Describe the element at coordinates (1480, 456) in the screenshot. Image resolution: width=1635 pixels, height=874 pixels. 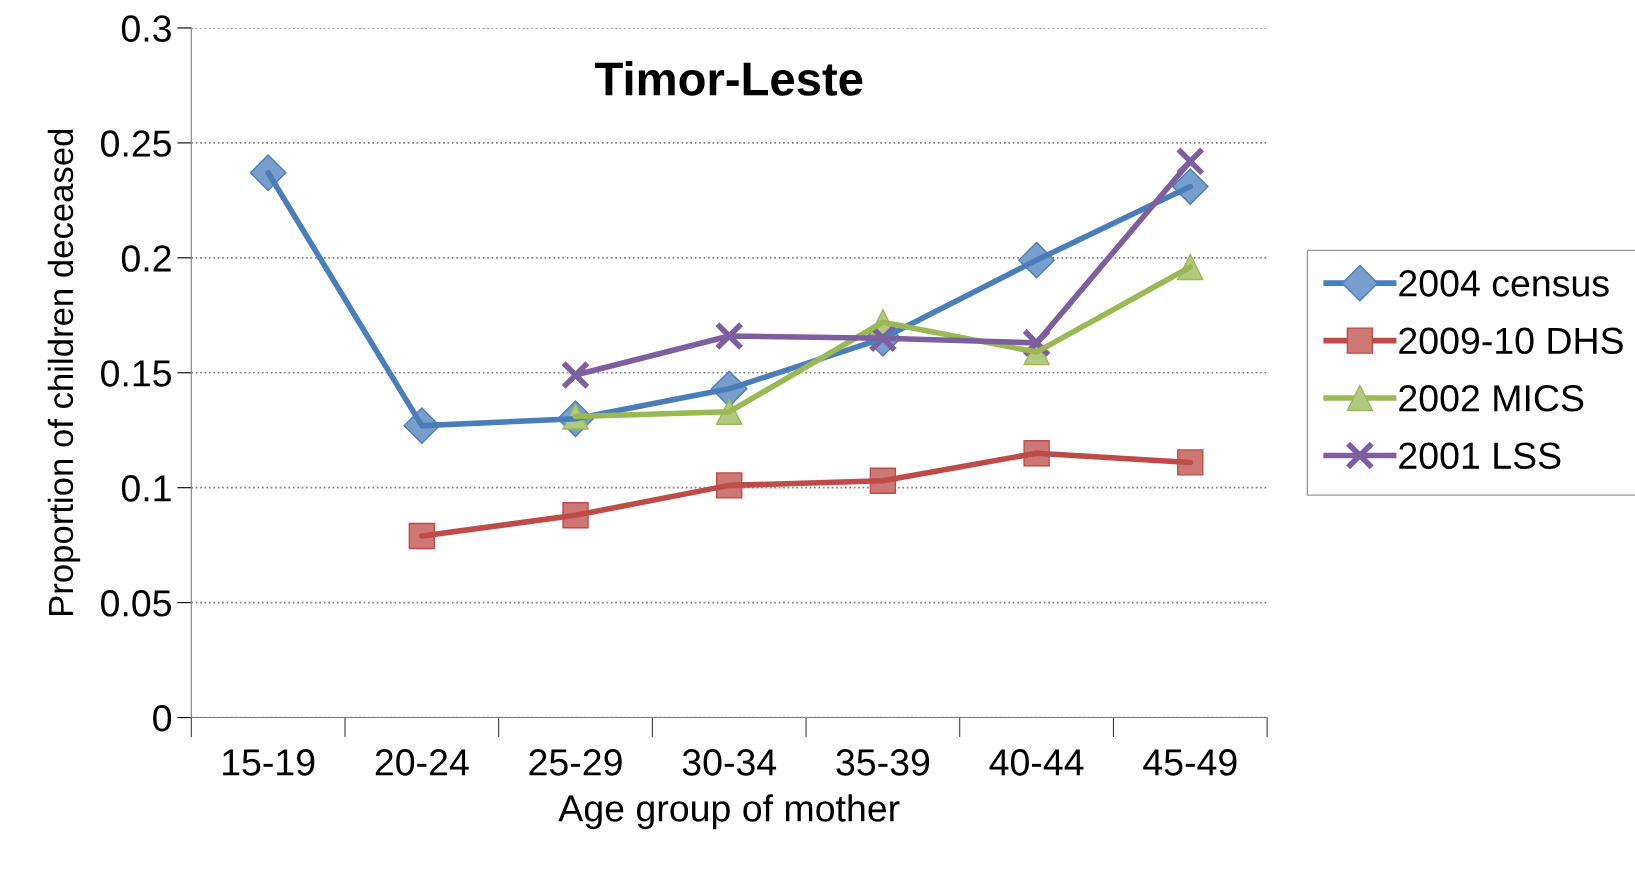
I see `legend-label: 2001 LSS` at that location.